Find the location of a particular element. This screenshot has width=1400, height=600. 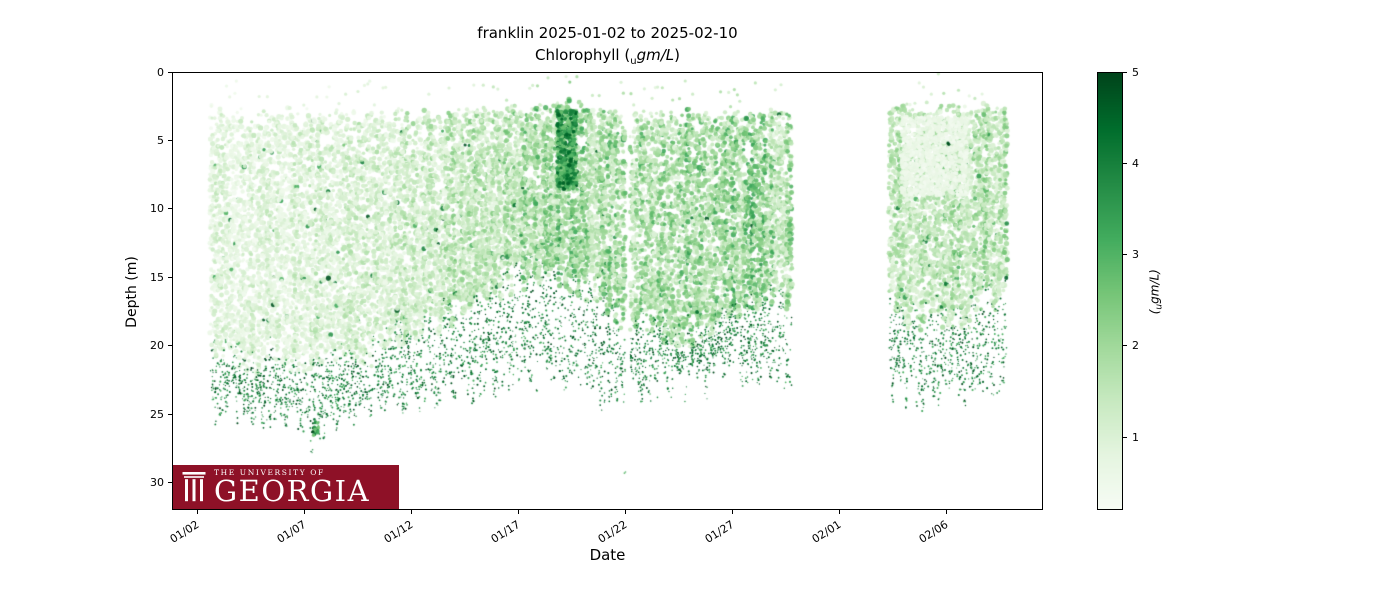

x-axis-label: Date is located at coordinates (607, 555).